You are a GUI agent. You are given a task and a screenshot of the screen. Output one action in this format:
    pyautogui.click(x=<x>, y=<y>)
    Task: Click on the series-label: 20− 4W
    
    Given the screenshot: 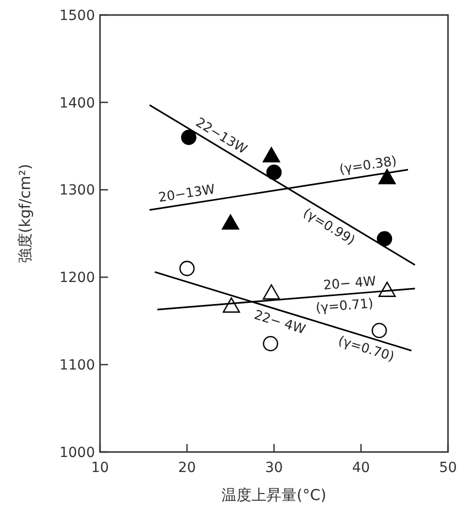 What is the action you would take?
    pyautogui.click(x=349, y=284)
    